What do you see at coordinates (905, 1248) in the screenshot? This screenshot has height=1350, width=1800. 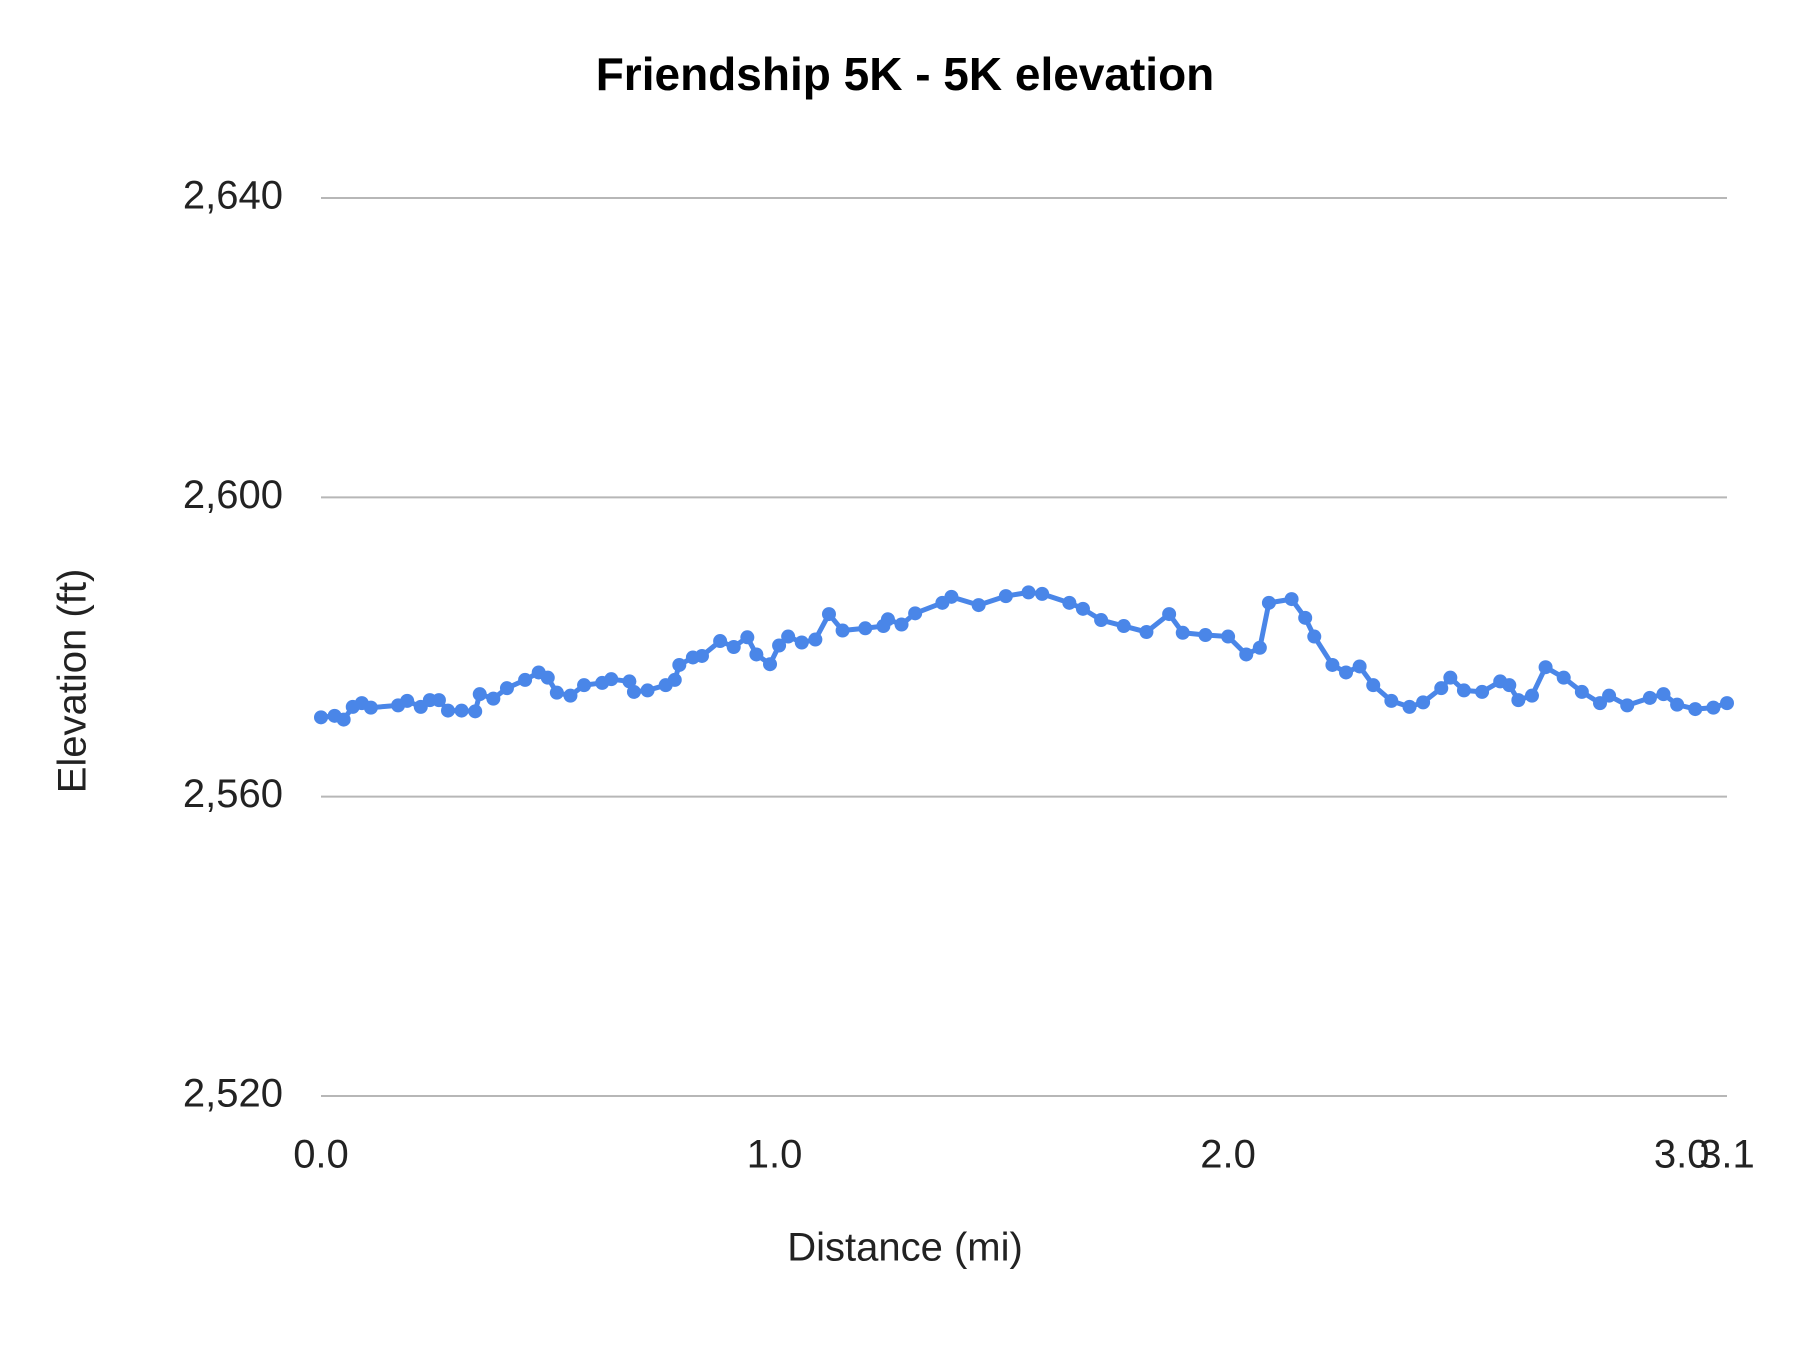 I see `x-axis-title: Distance (mi)` at bounding box center [905, 1248].